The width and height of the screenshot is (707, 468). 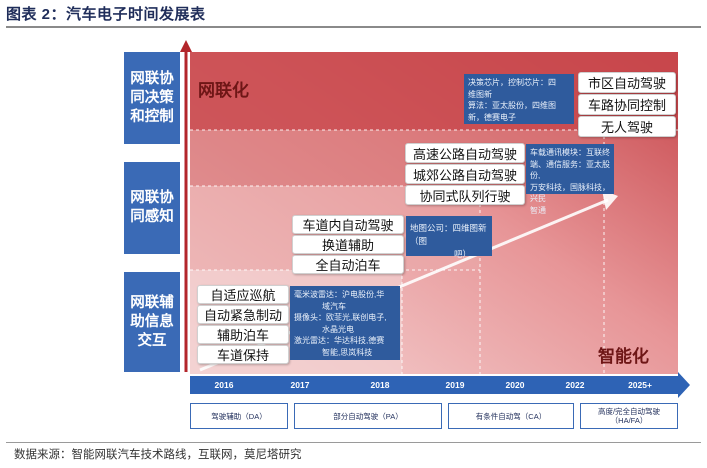 I want to click on note-line: 新，德赛电子, so click(x=492, y=117).